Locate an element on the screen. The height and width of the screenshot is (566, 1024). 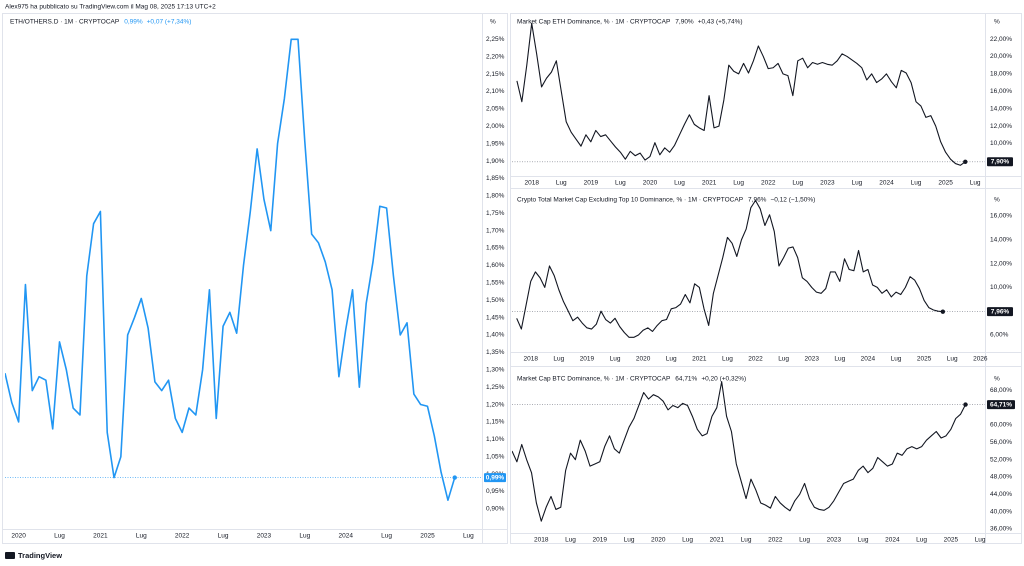
last-value-label: 7,96% is located at coordinates (1000, 311).